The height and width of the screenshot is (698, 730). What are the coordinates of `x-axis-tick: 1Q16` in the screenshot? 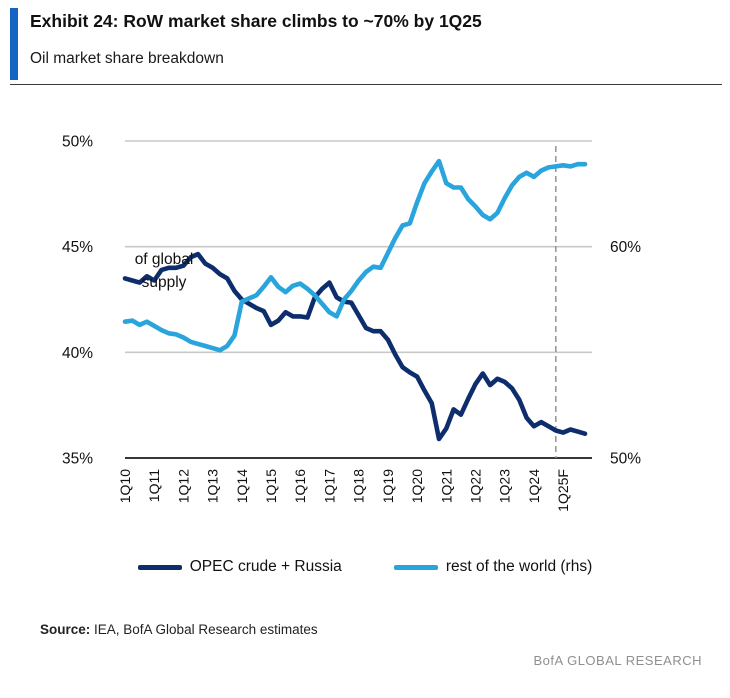 It's located at (300, 486).